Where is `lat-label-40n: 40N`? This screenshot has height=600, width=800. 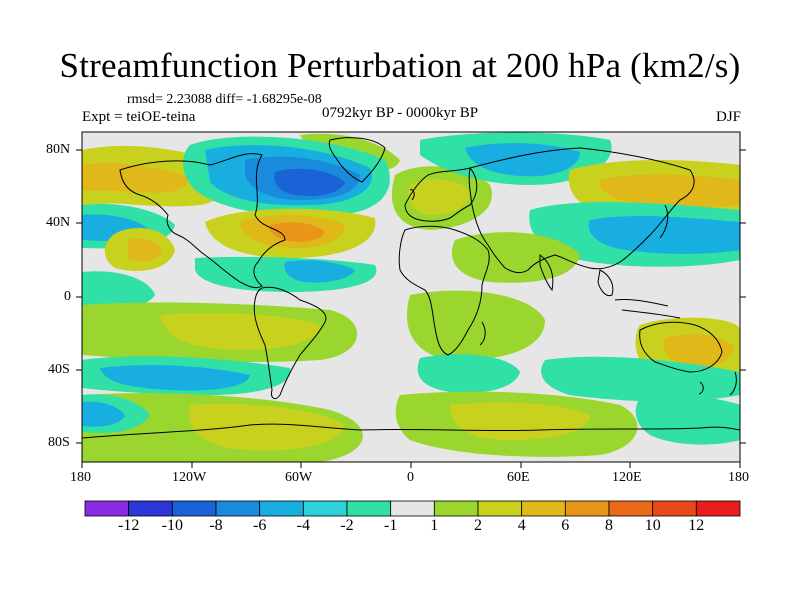 lat-label-40n: 40N is located at coordinates (58, 222).